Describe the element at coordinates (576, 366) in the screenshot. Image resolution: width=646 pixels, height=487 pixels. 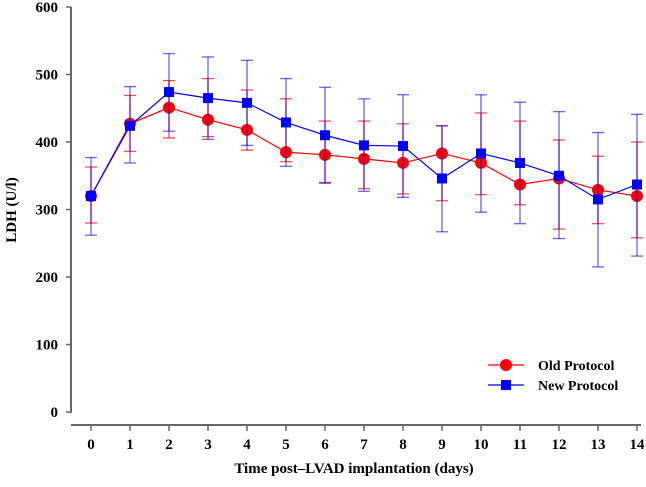
I see `legend-label-old: Old Protocol` at that location.